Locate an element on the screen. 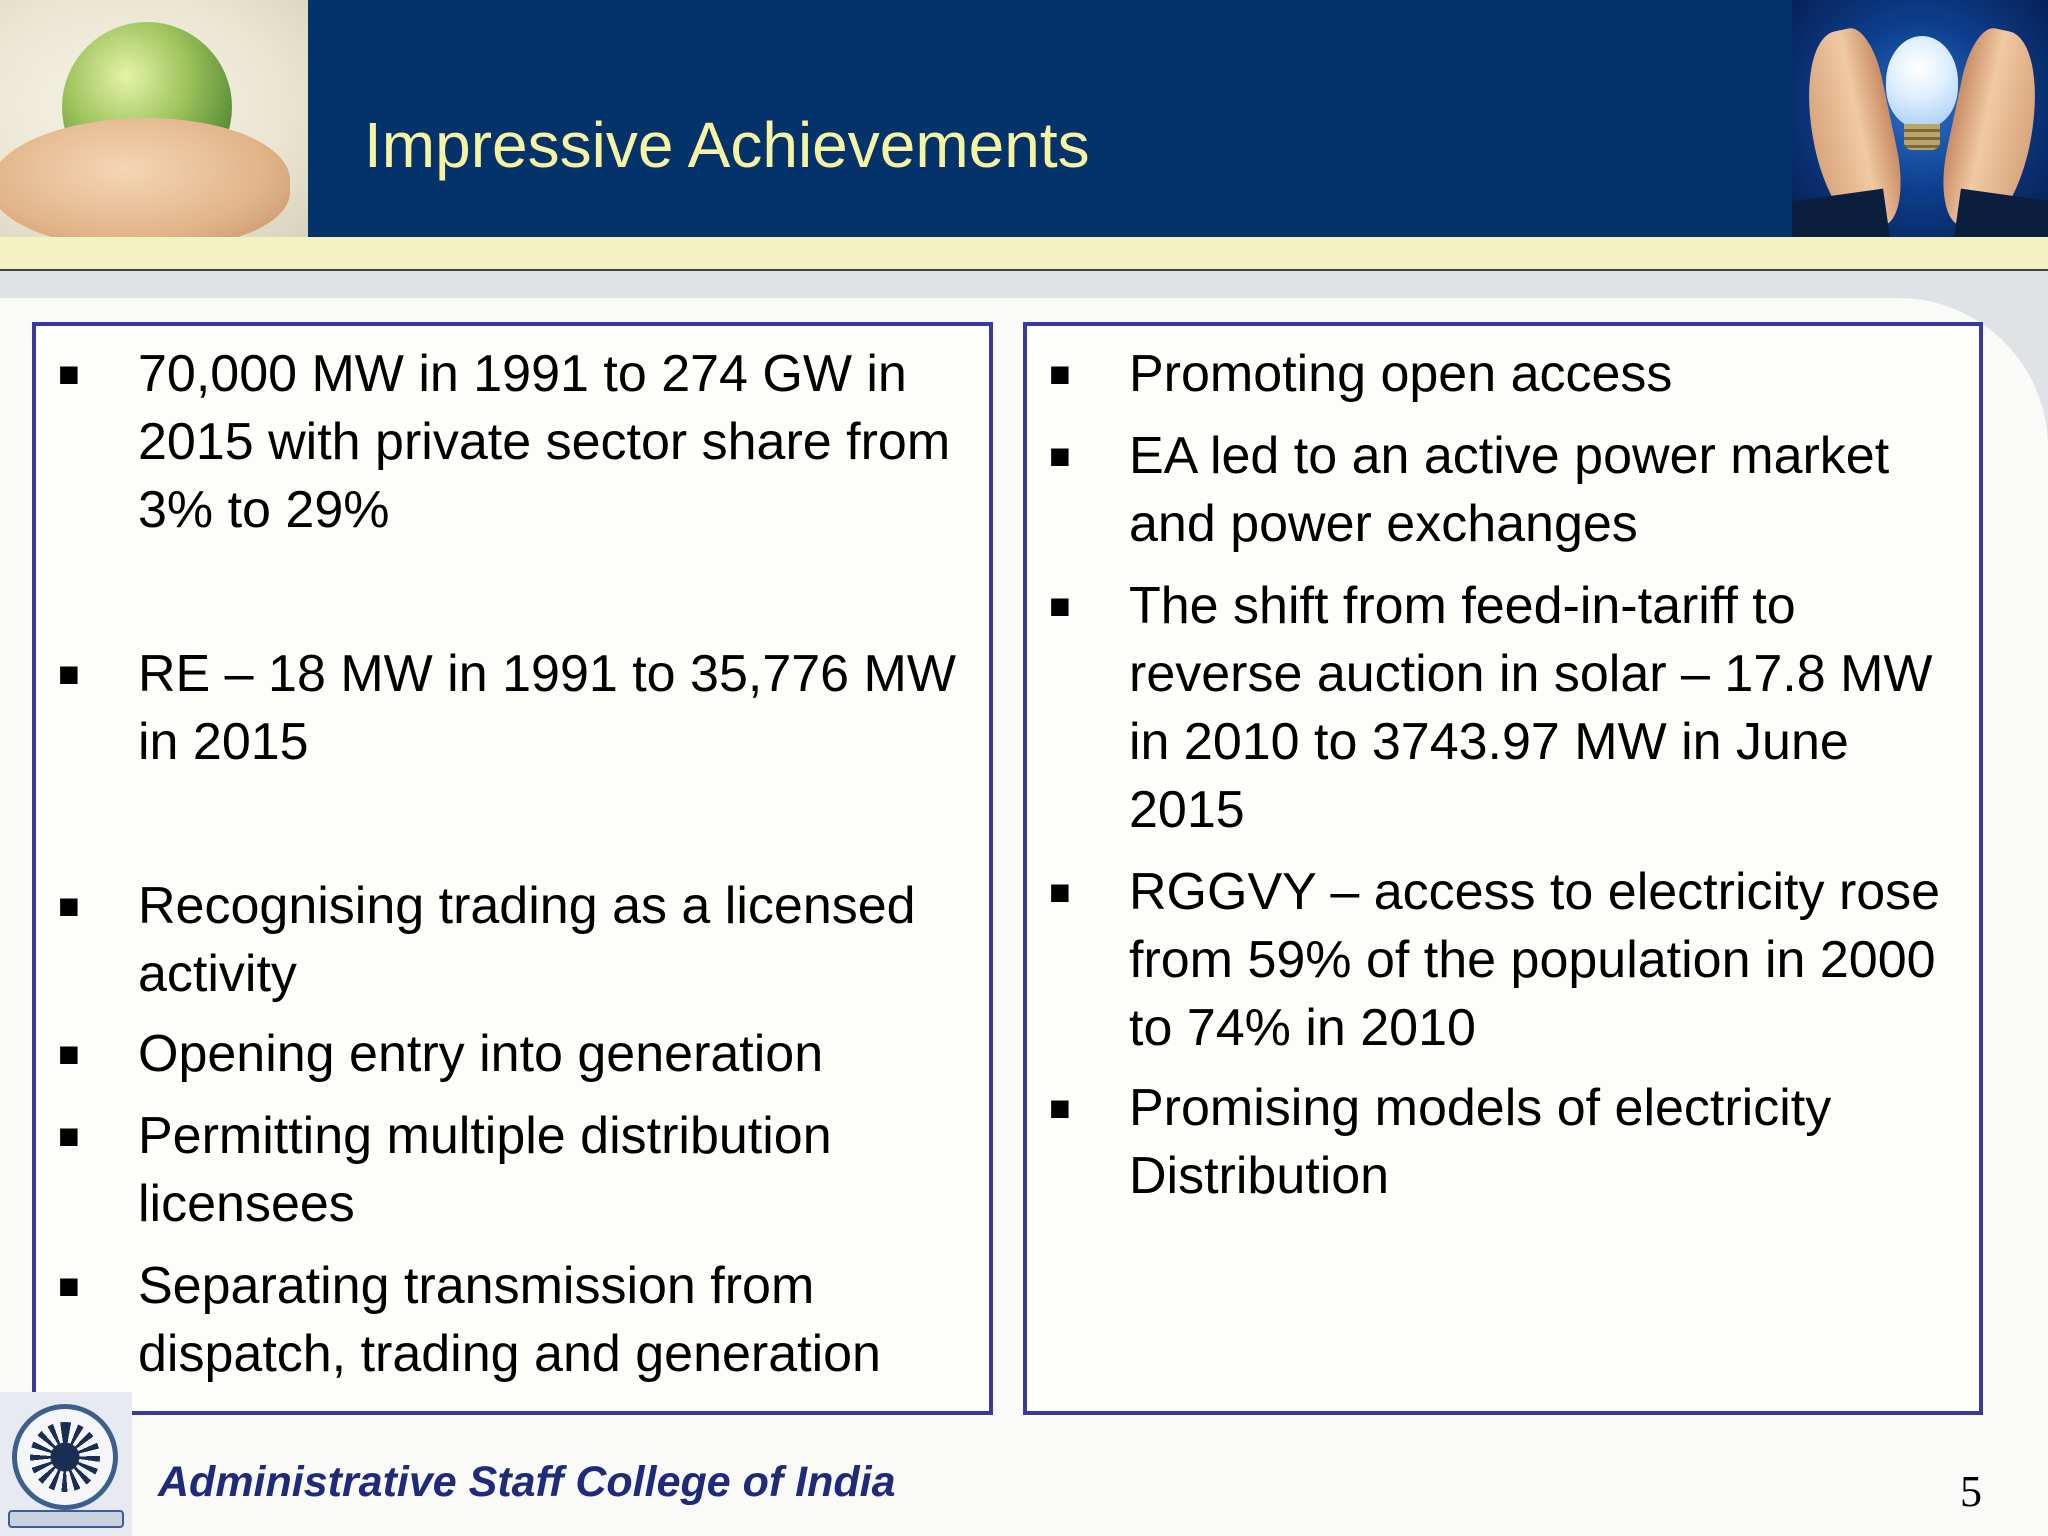 The image size is (2048, 1536). logo-banner-icon is located at coordinates (66, 1519).